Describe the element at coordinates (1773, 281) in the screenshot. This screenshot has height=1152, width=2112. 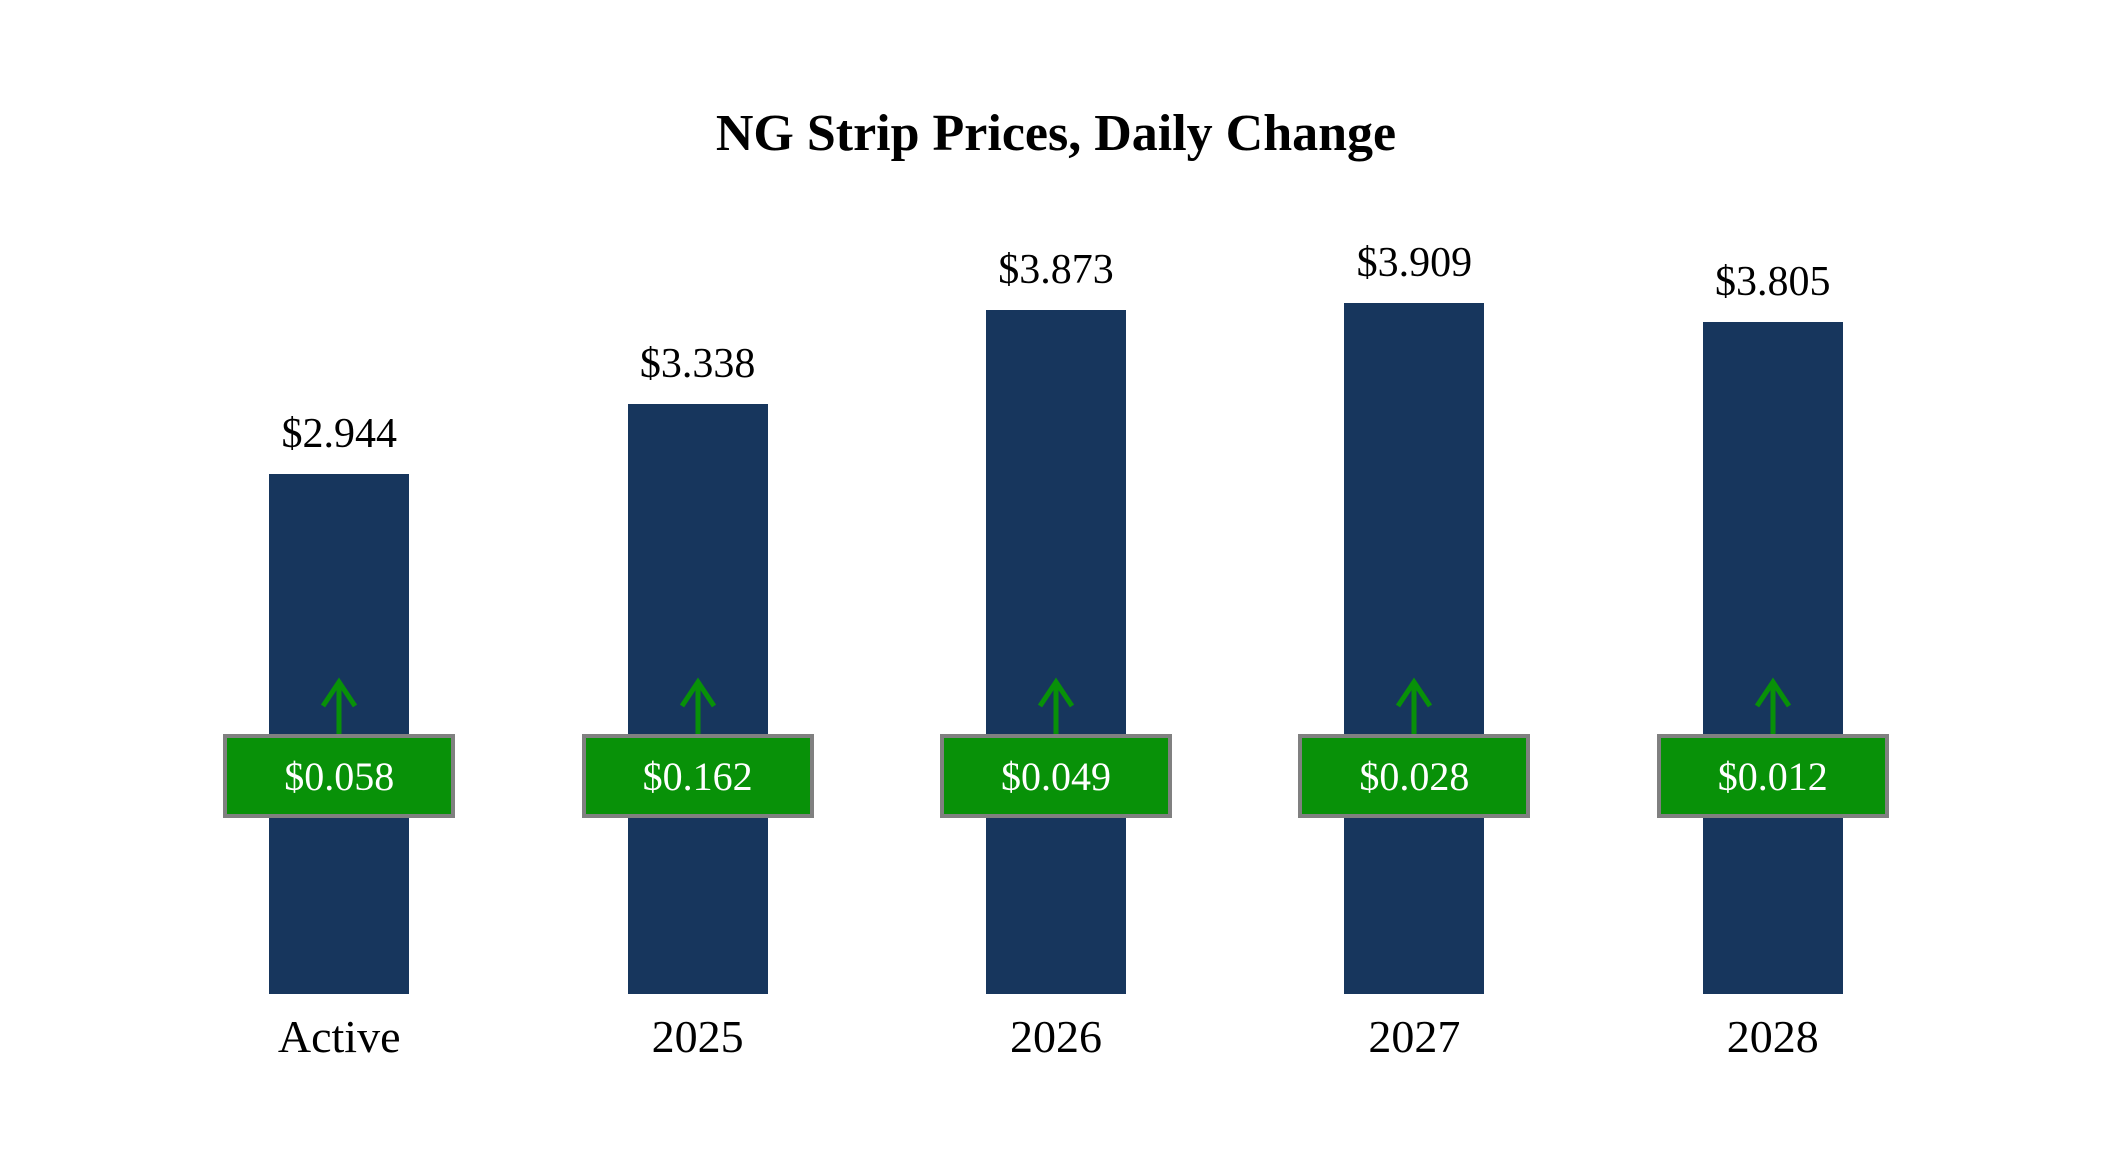
I see `value-label: $3.805` at that location.